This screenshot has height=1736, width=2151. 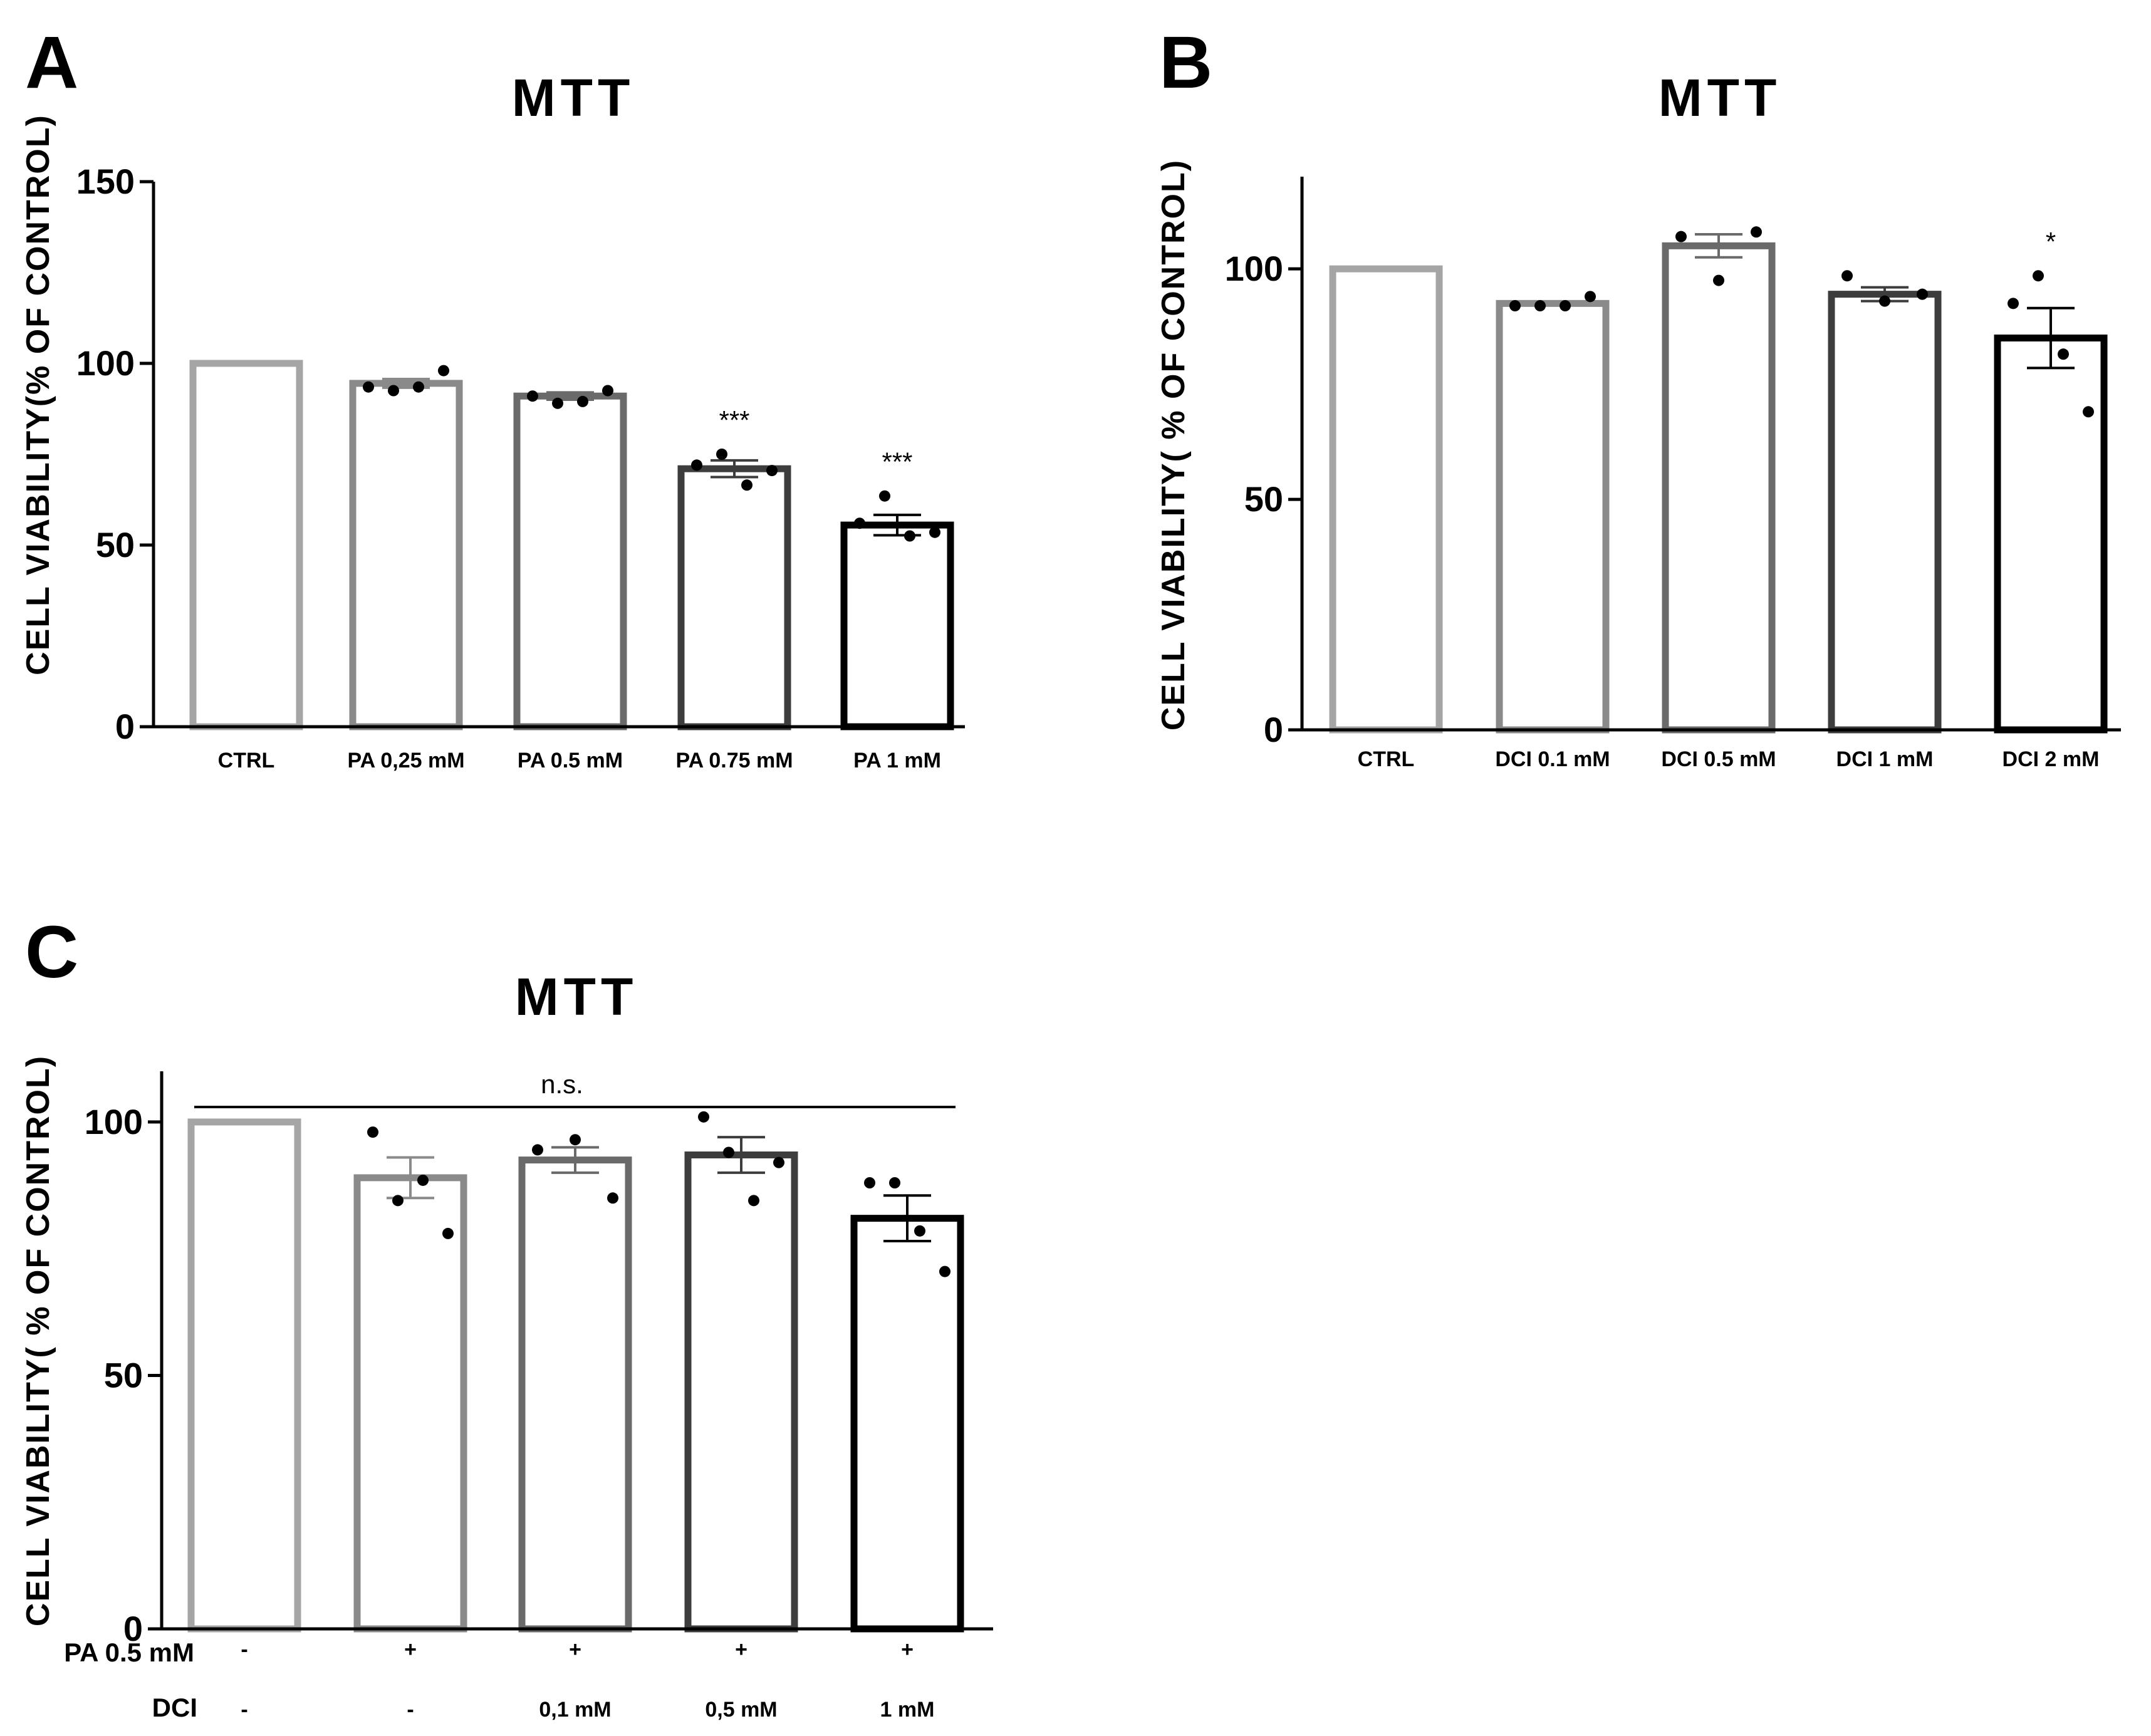 I want to click on x-tick-label-b: DCI 0.1 mM, so click(x=1552, y=759).